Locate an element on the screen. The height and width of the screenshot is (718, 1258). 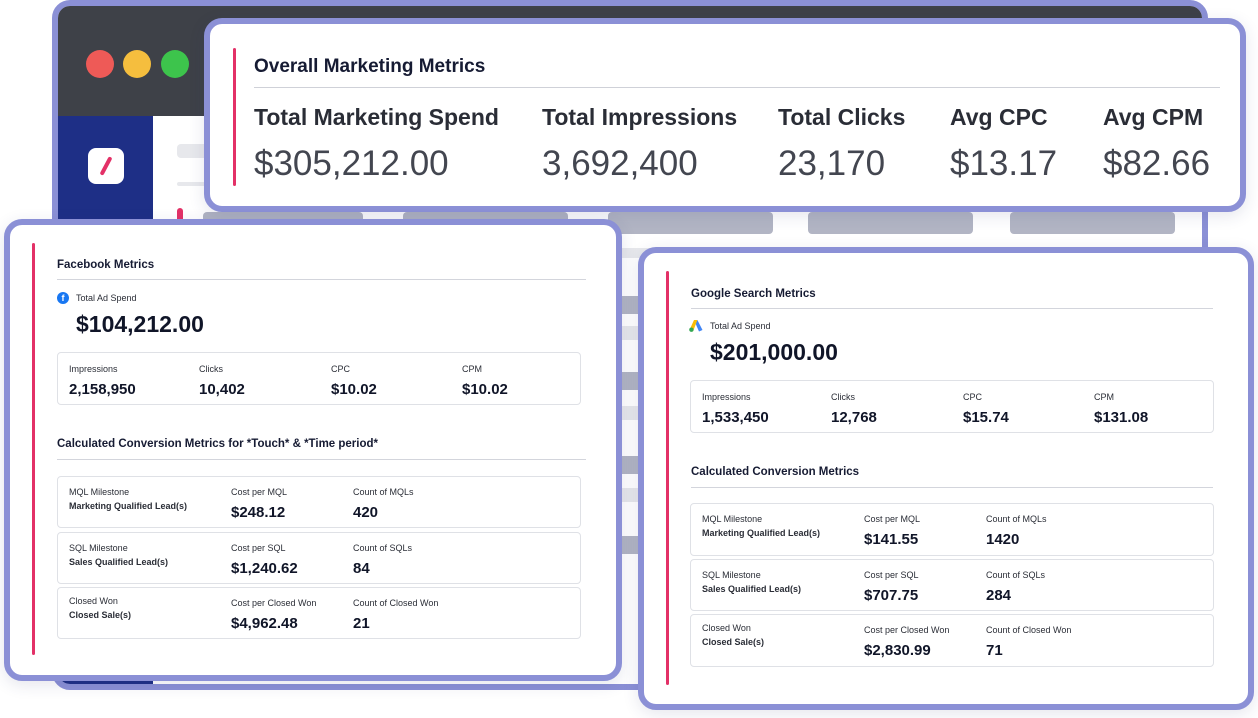
cost-value: $141.55 is located at coordinates (891, 539).